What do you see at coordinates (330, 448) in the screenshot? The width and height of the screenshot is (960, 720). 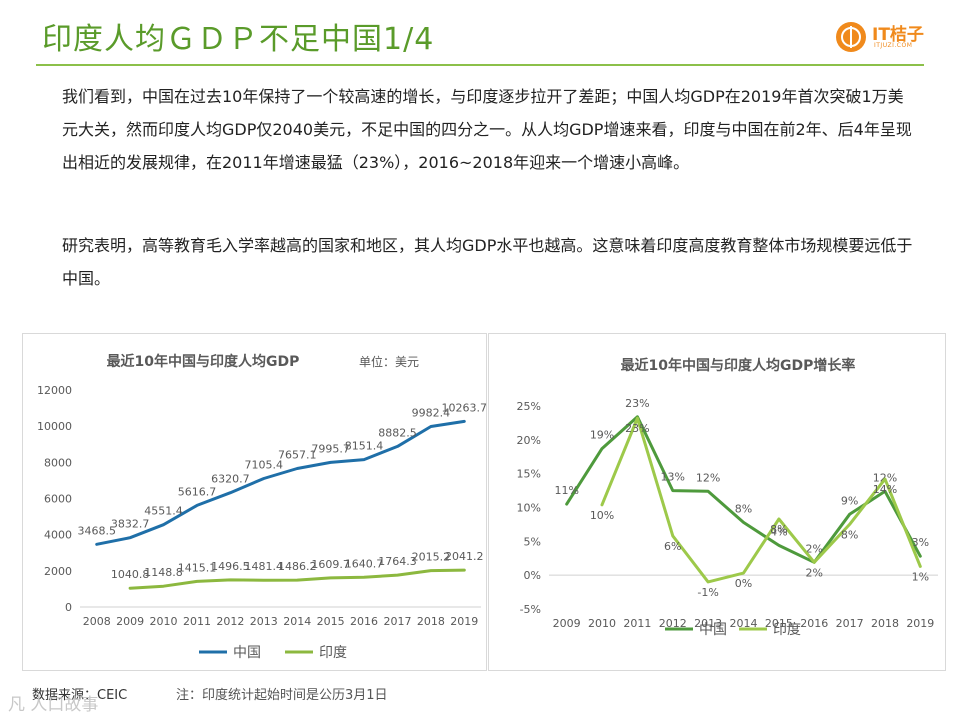 I see `data-label: 7995.7` at bounding box center [330, 448].